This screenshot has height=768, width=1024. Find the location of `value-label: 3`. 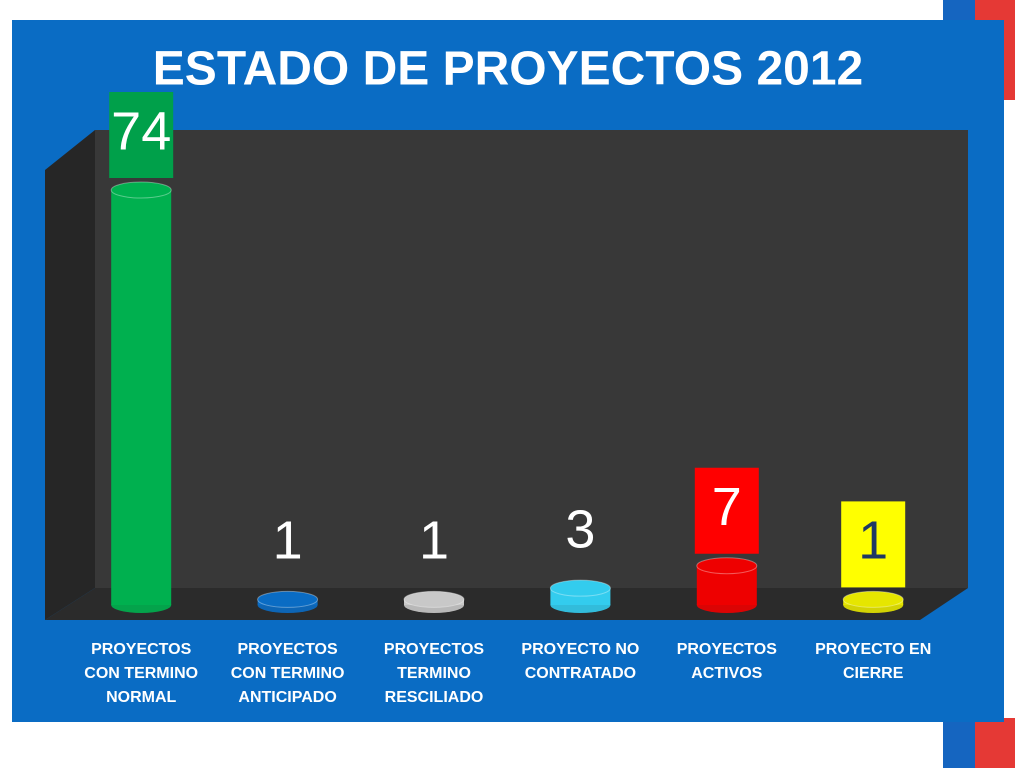

value-label: 3 is located at coordinates (580, 529).